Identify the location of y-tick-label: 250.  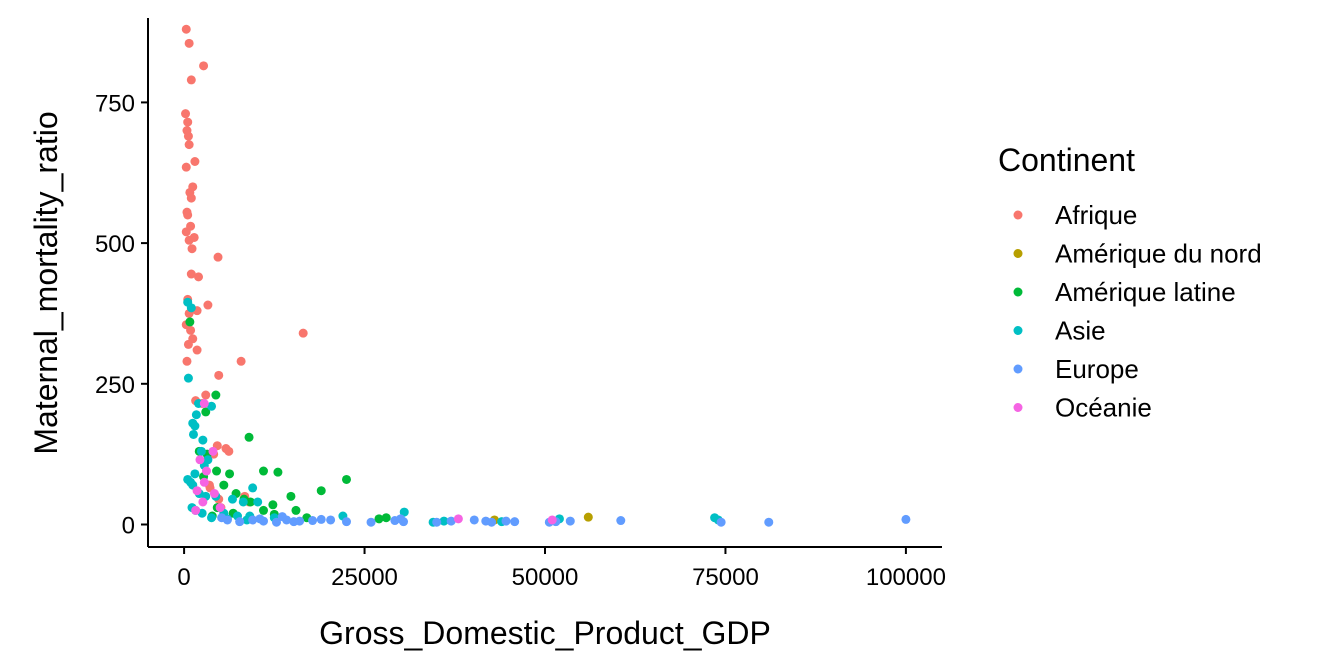
(115, 385).